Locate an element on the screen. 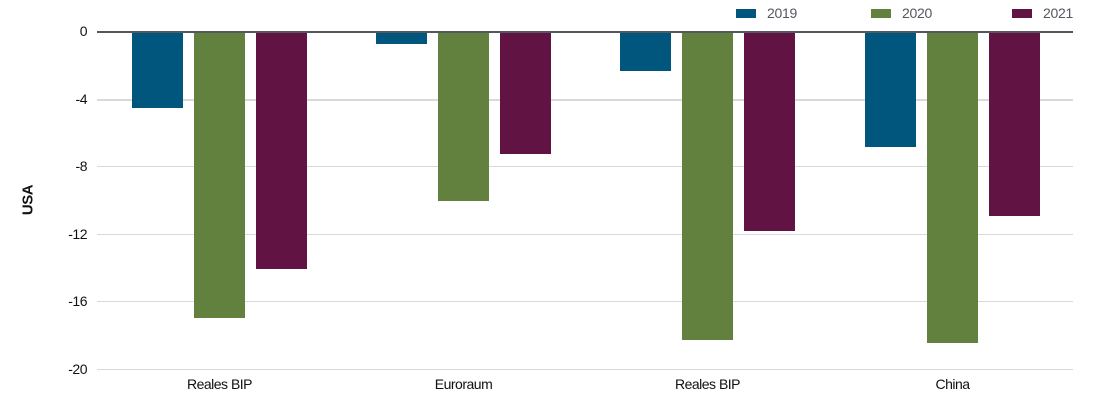  legend-swatch-2020 is located at coordinates (881, 13).